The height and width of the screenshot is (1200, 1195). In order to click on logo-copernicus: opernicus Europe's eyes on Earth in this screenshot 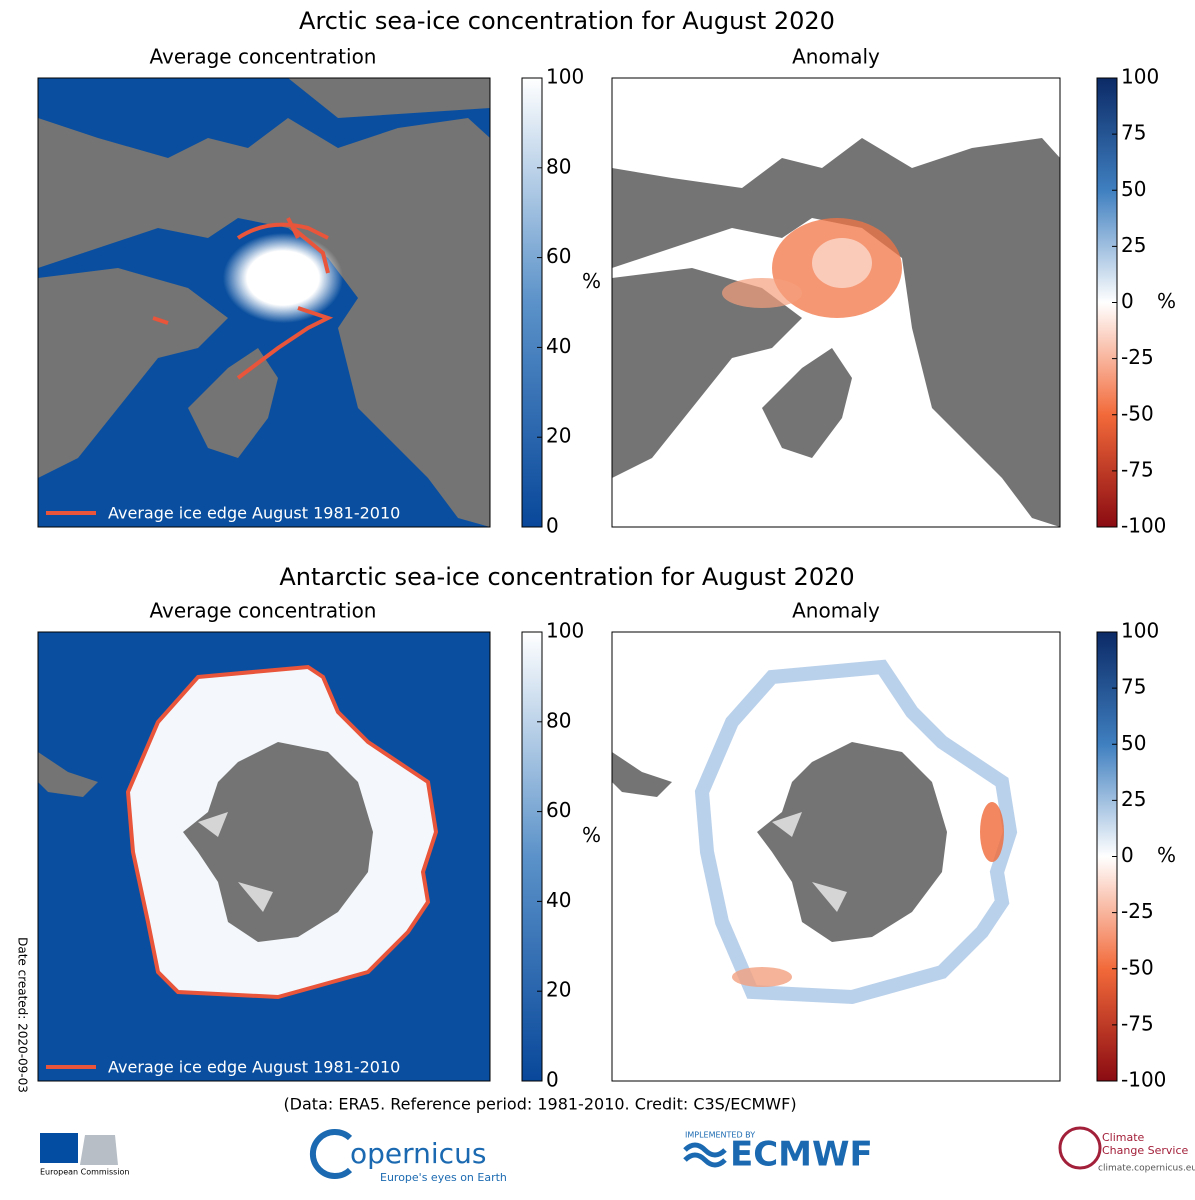, I will do `click(408, 1156)`.